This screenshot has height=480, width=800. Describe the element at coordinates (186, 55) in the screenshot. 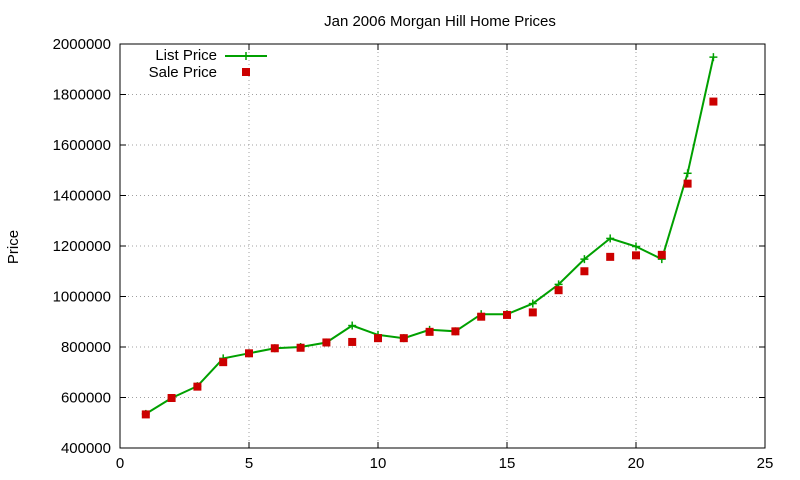

I see `legend-label-list-price: List Price` at that location.